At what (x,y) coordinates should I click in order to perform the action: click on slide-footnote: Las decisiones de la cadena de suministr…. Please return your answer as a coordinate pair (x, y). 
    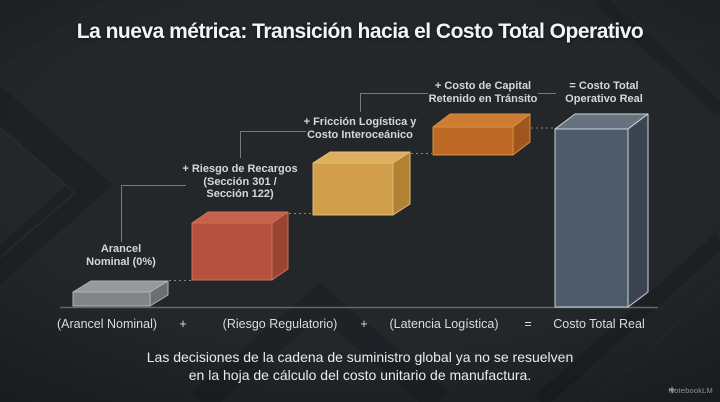
    Looking at the image, I should click on (360, 366).